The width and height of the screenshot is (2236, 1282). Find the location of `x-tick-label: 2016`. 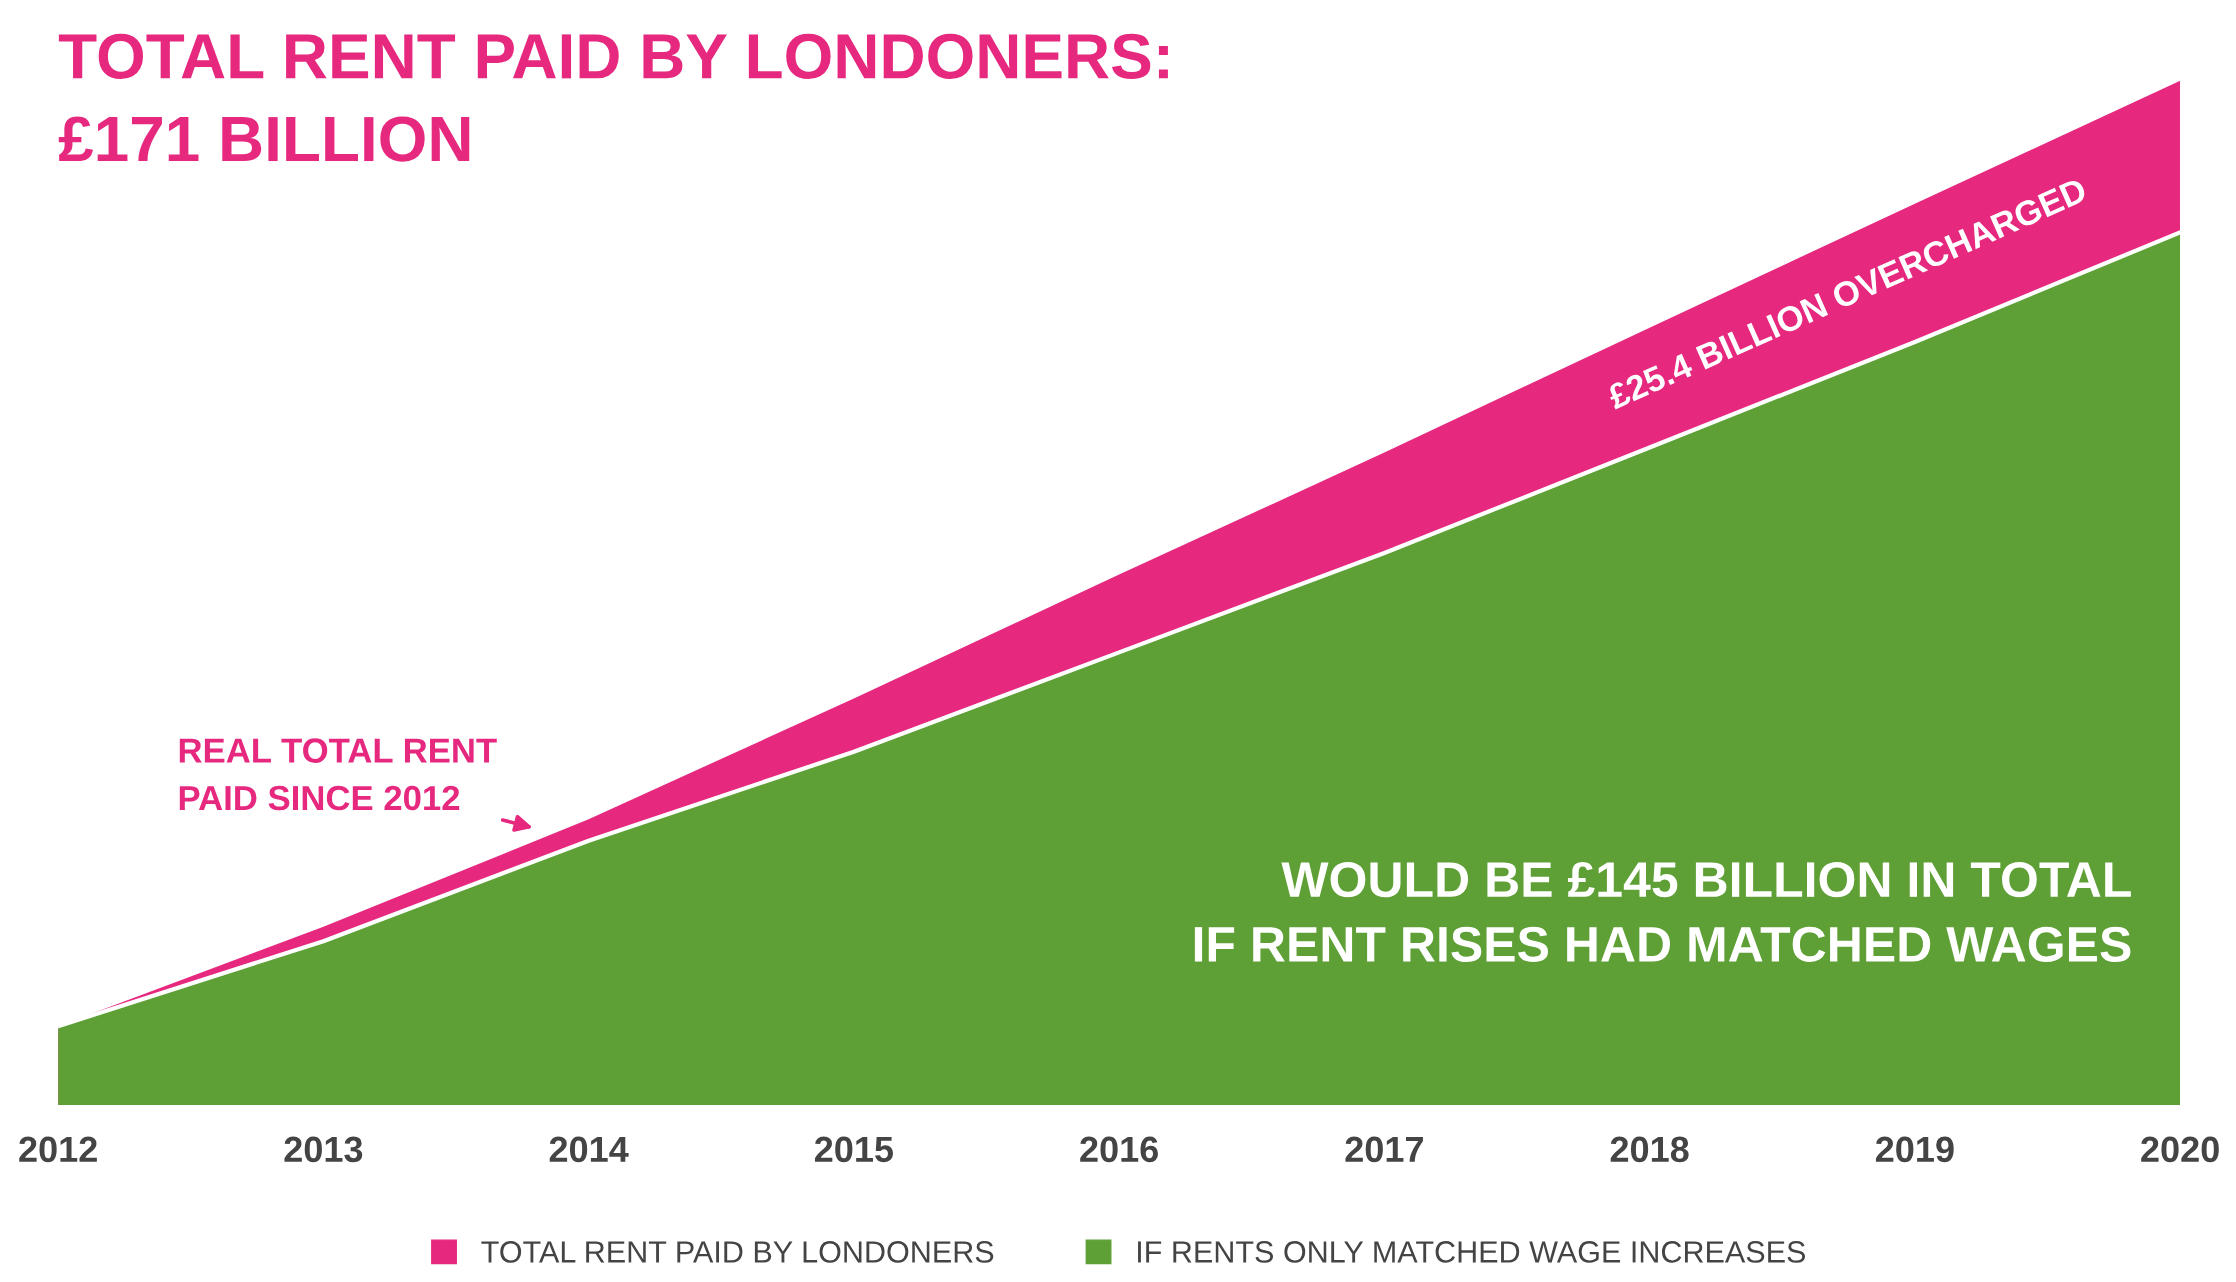

x-tick-label: 2016 is located at coordinates (1119, 1149).